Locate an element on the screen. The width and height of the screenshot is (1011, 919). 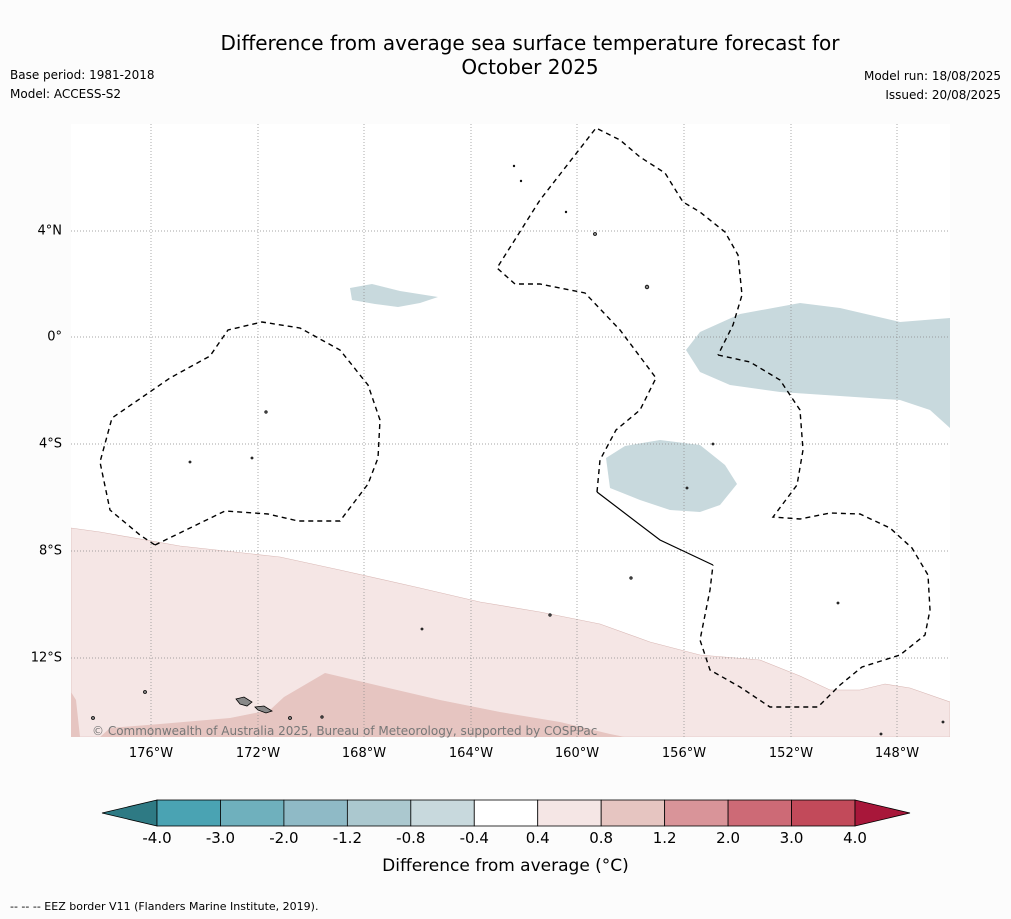
lat-label-0: 0° is located at coordinates (54, 337).